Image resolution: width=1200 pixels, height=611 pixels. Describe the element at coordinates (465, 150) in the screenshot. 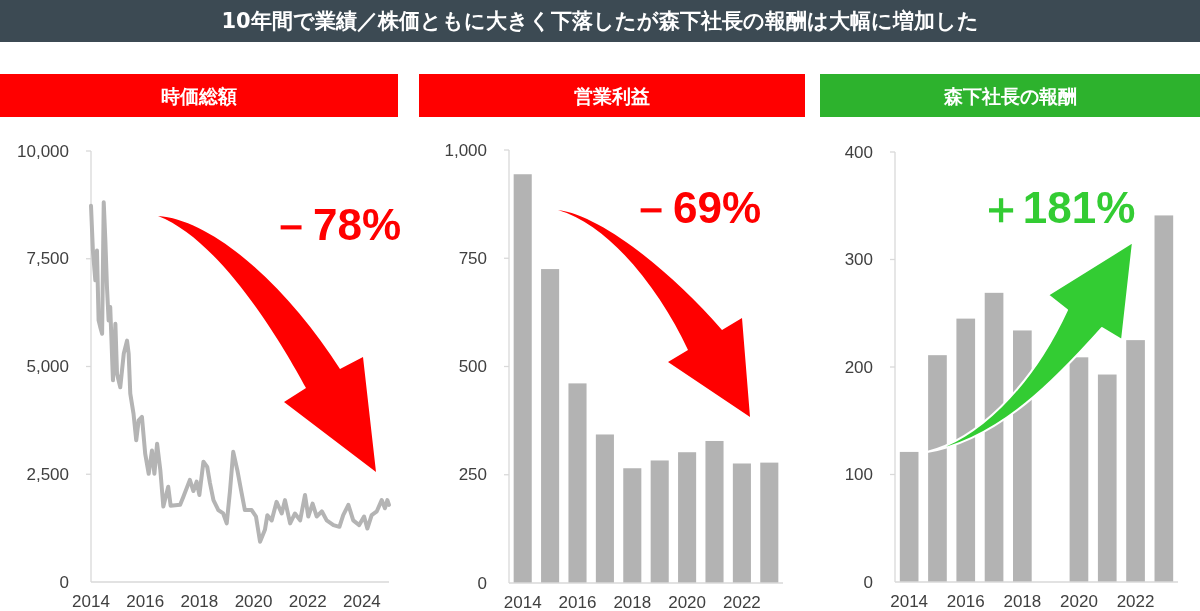

I see `y-tick-label: 1,000` at that location.